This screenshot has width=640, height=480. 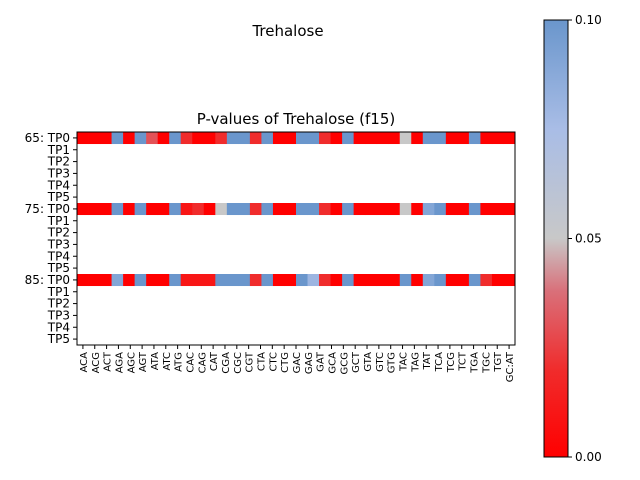 I want to click on colorbar: 0.00 0.05 0.10, so click(x=572, y=238).